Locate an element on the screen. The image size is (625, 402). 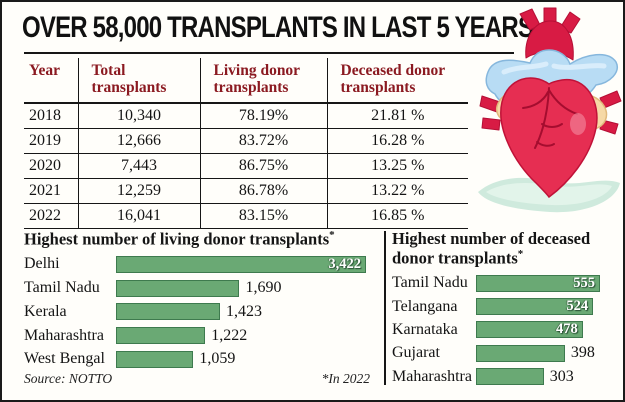
cell-deceased: 13.25 % is located at coordinates (397, 166).